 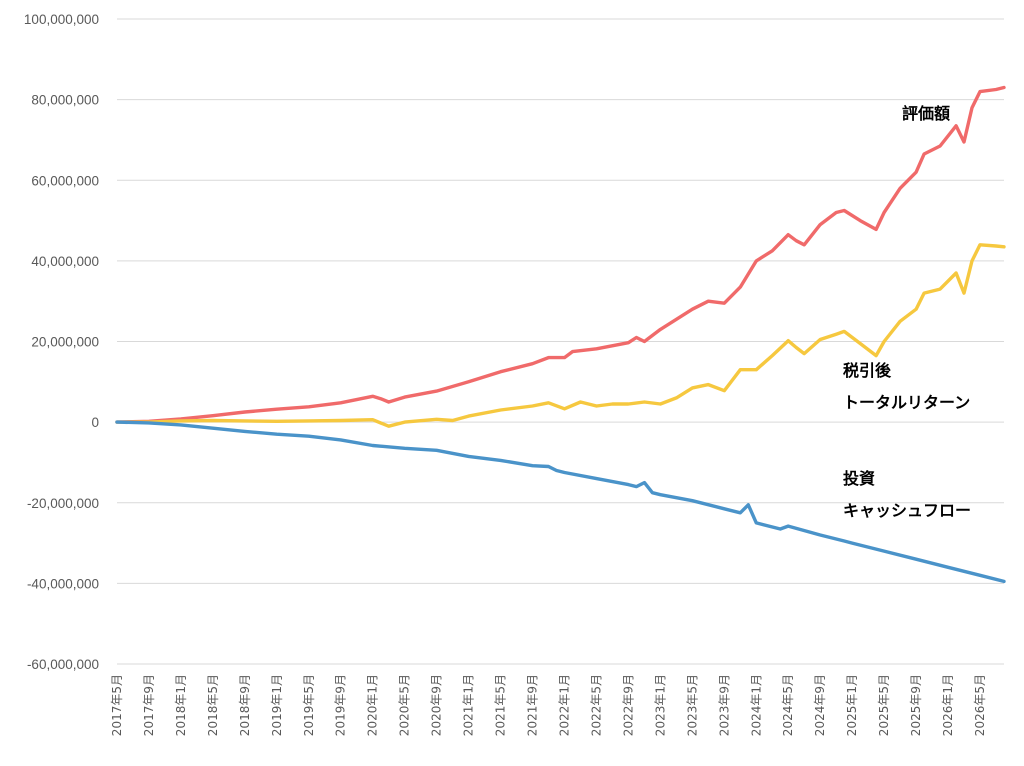 I want to click on y-tick-label: -20,000,000, so click(x=63, y=503).